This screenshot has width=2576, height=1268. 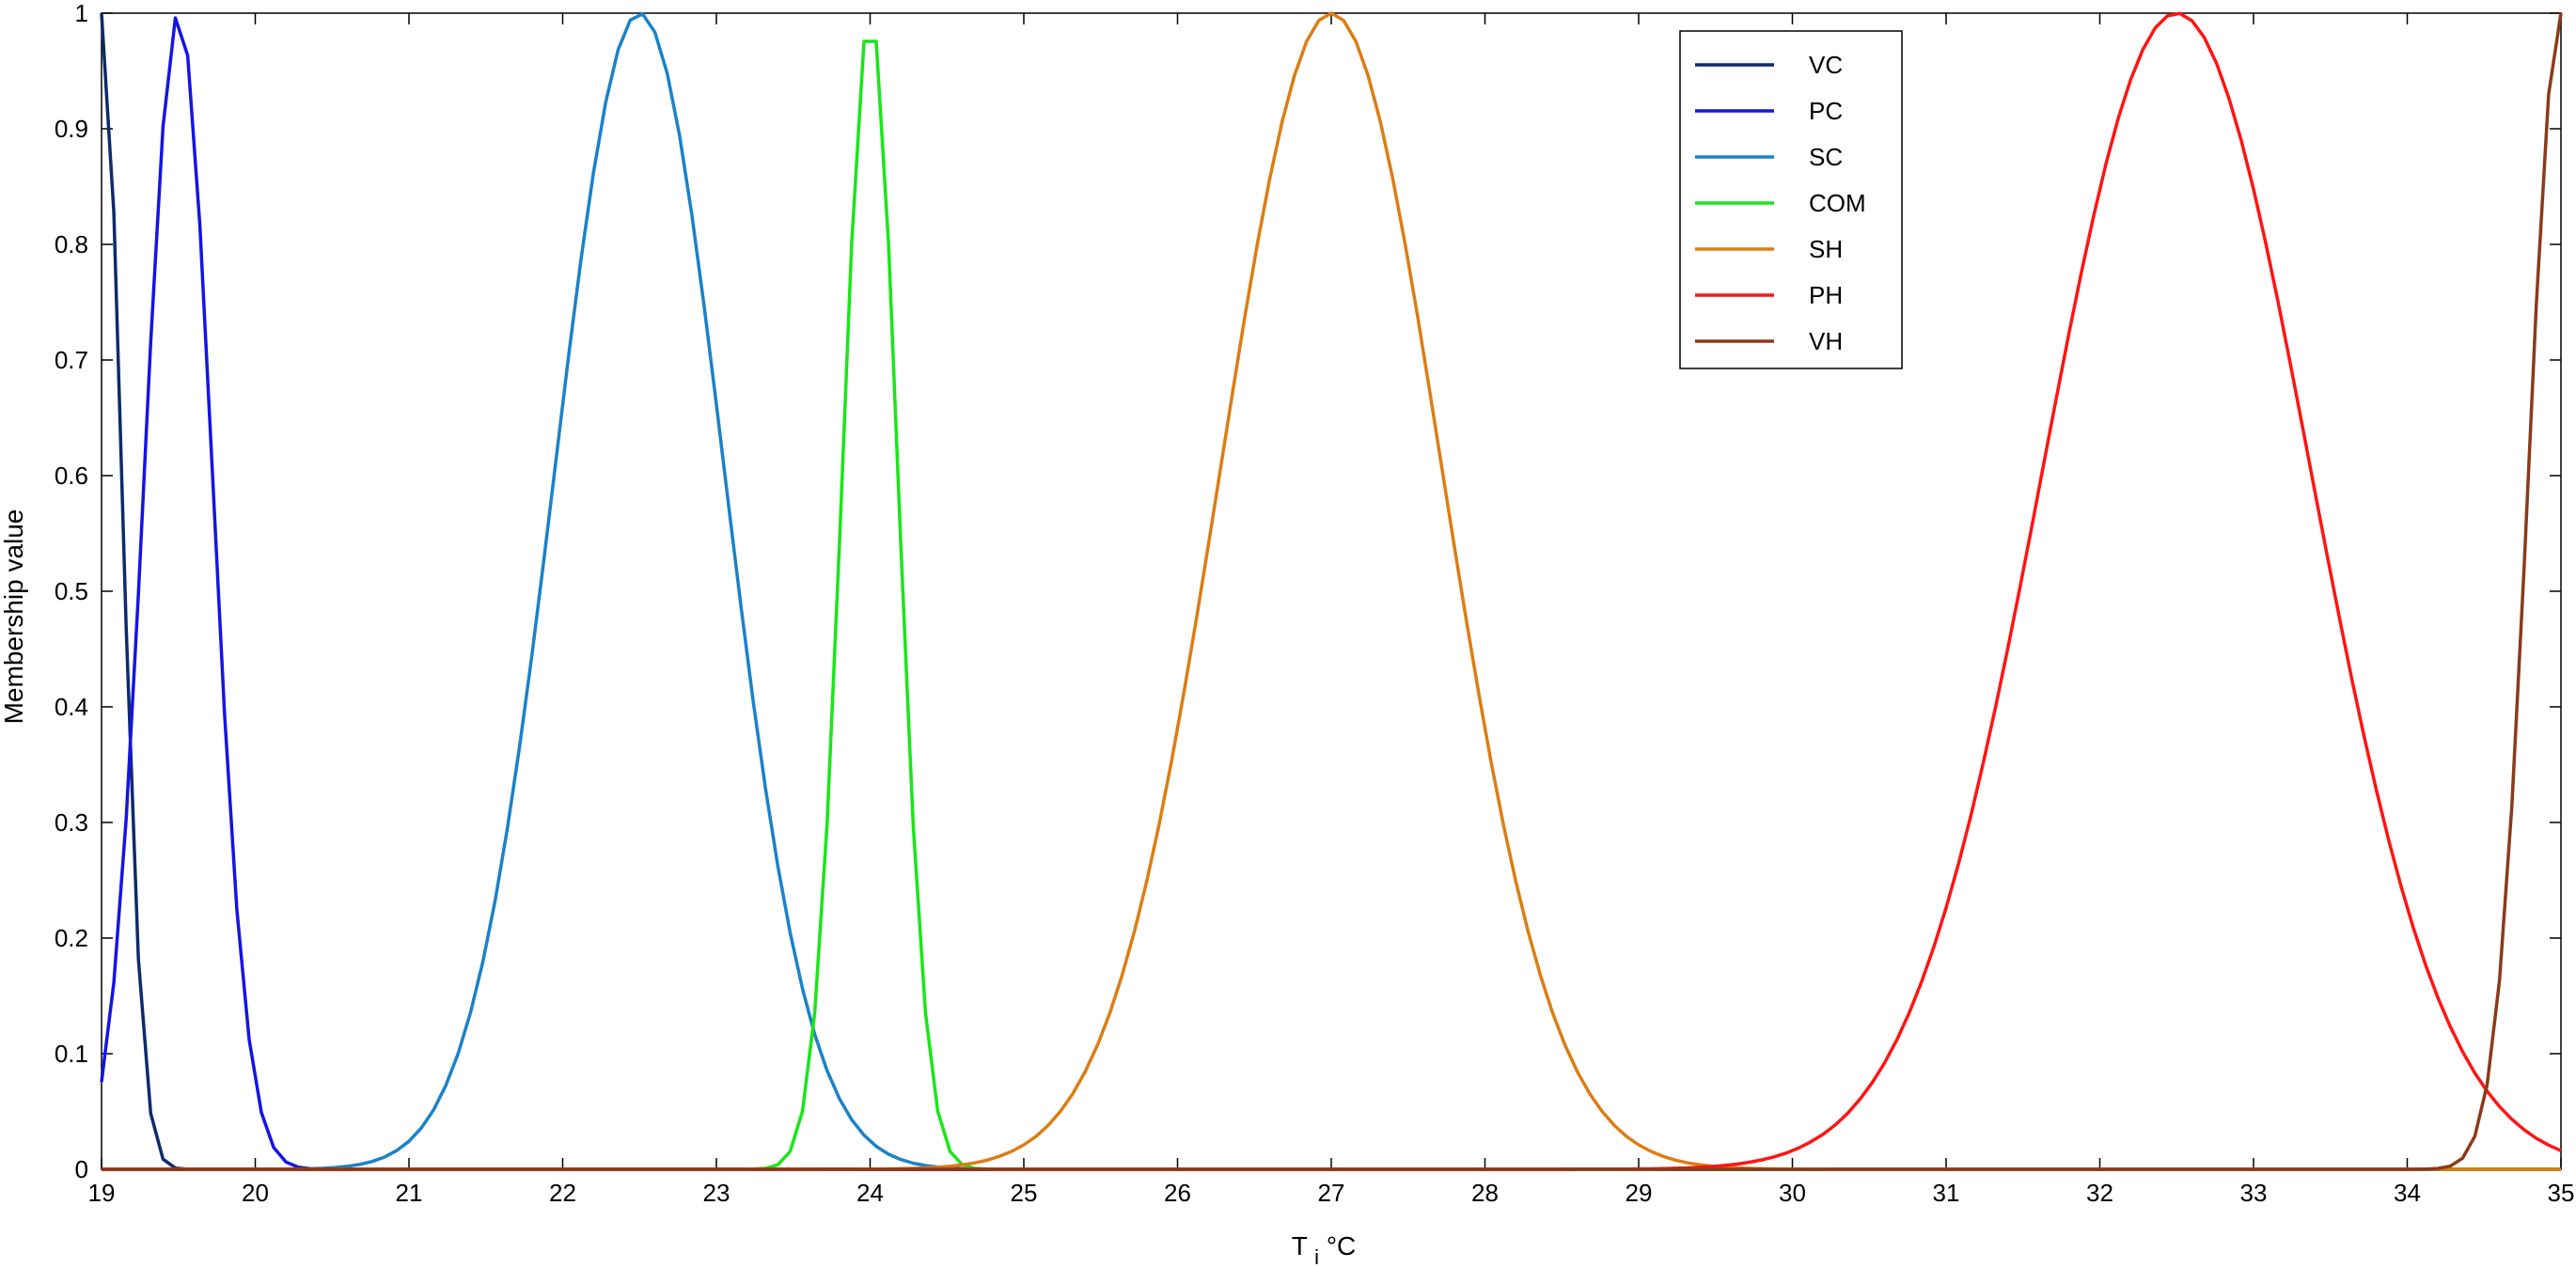 I want to click on x-tick-label: 30, so click(x=1793, y=1193).